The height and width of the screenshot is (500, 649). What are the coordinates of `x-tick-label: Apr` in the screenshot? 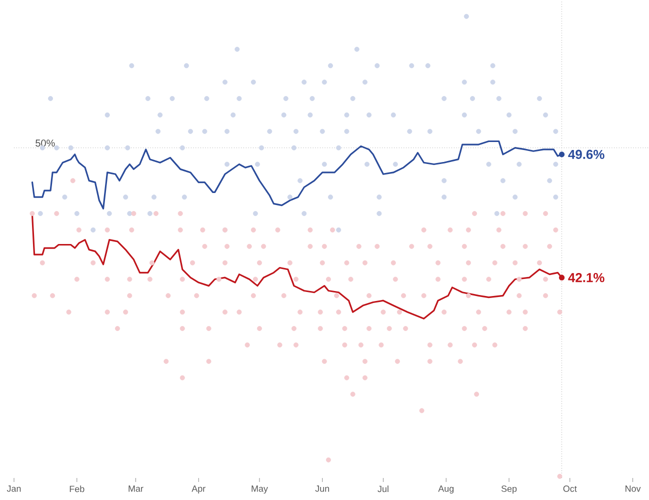 It's located at (199, 490).